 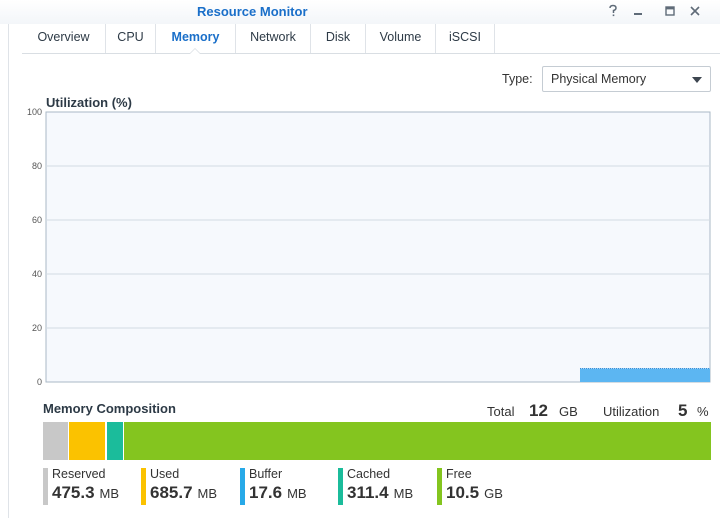 What do you see at coordinates (195, 51) in the screenshot?
I see `active-tab-indicator` at bounding box center [195, 51].